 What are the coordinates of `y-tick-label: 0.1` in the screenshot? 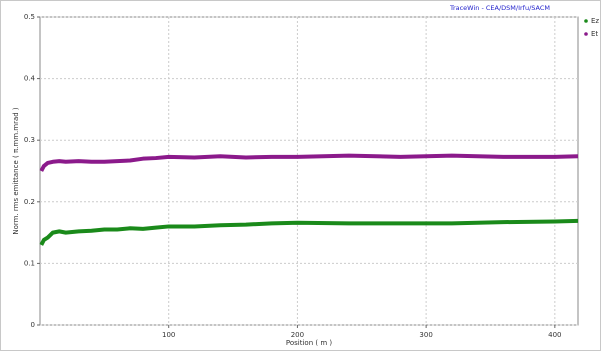 It's located at (29, 263).